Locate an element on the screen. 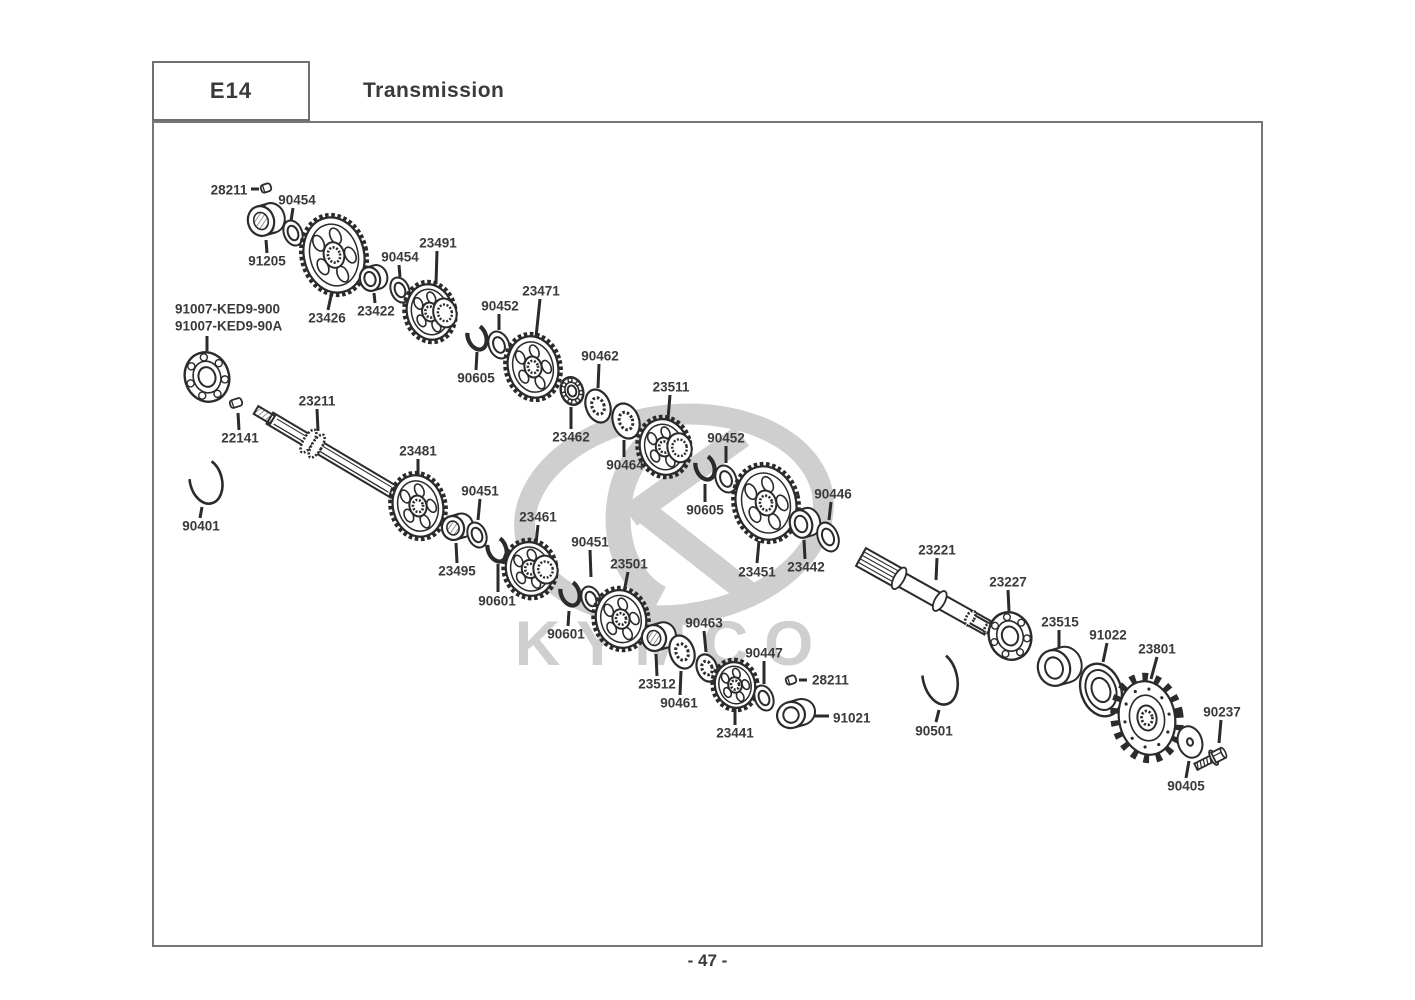 The height and width of the screenshot is (1000, 1415). part-label-23442: 23442 is located at coordinates (806, 567).